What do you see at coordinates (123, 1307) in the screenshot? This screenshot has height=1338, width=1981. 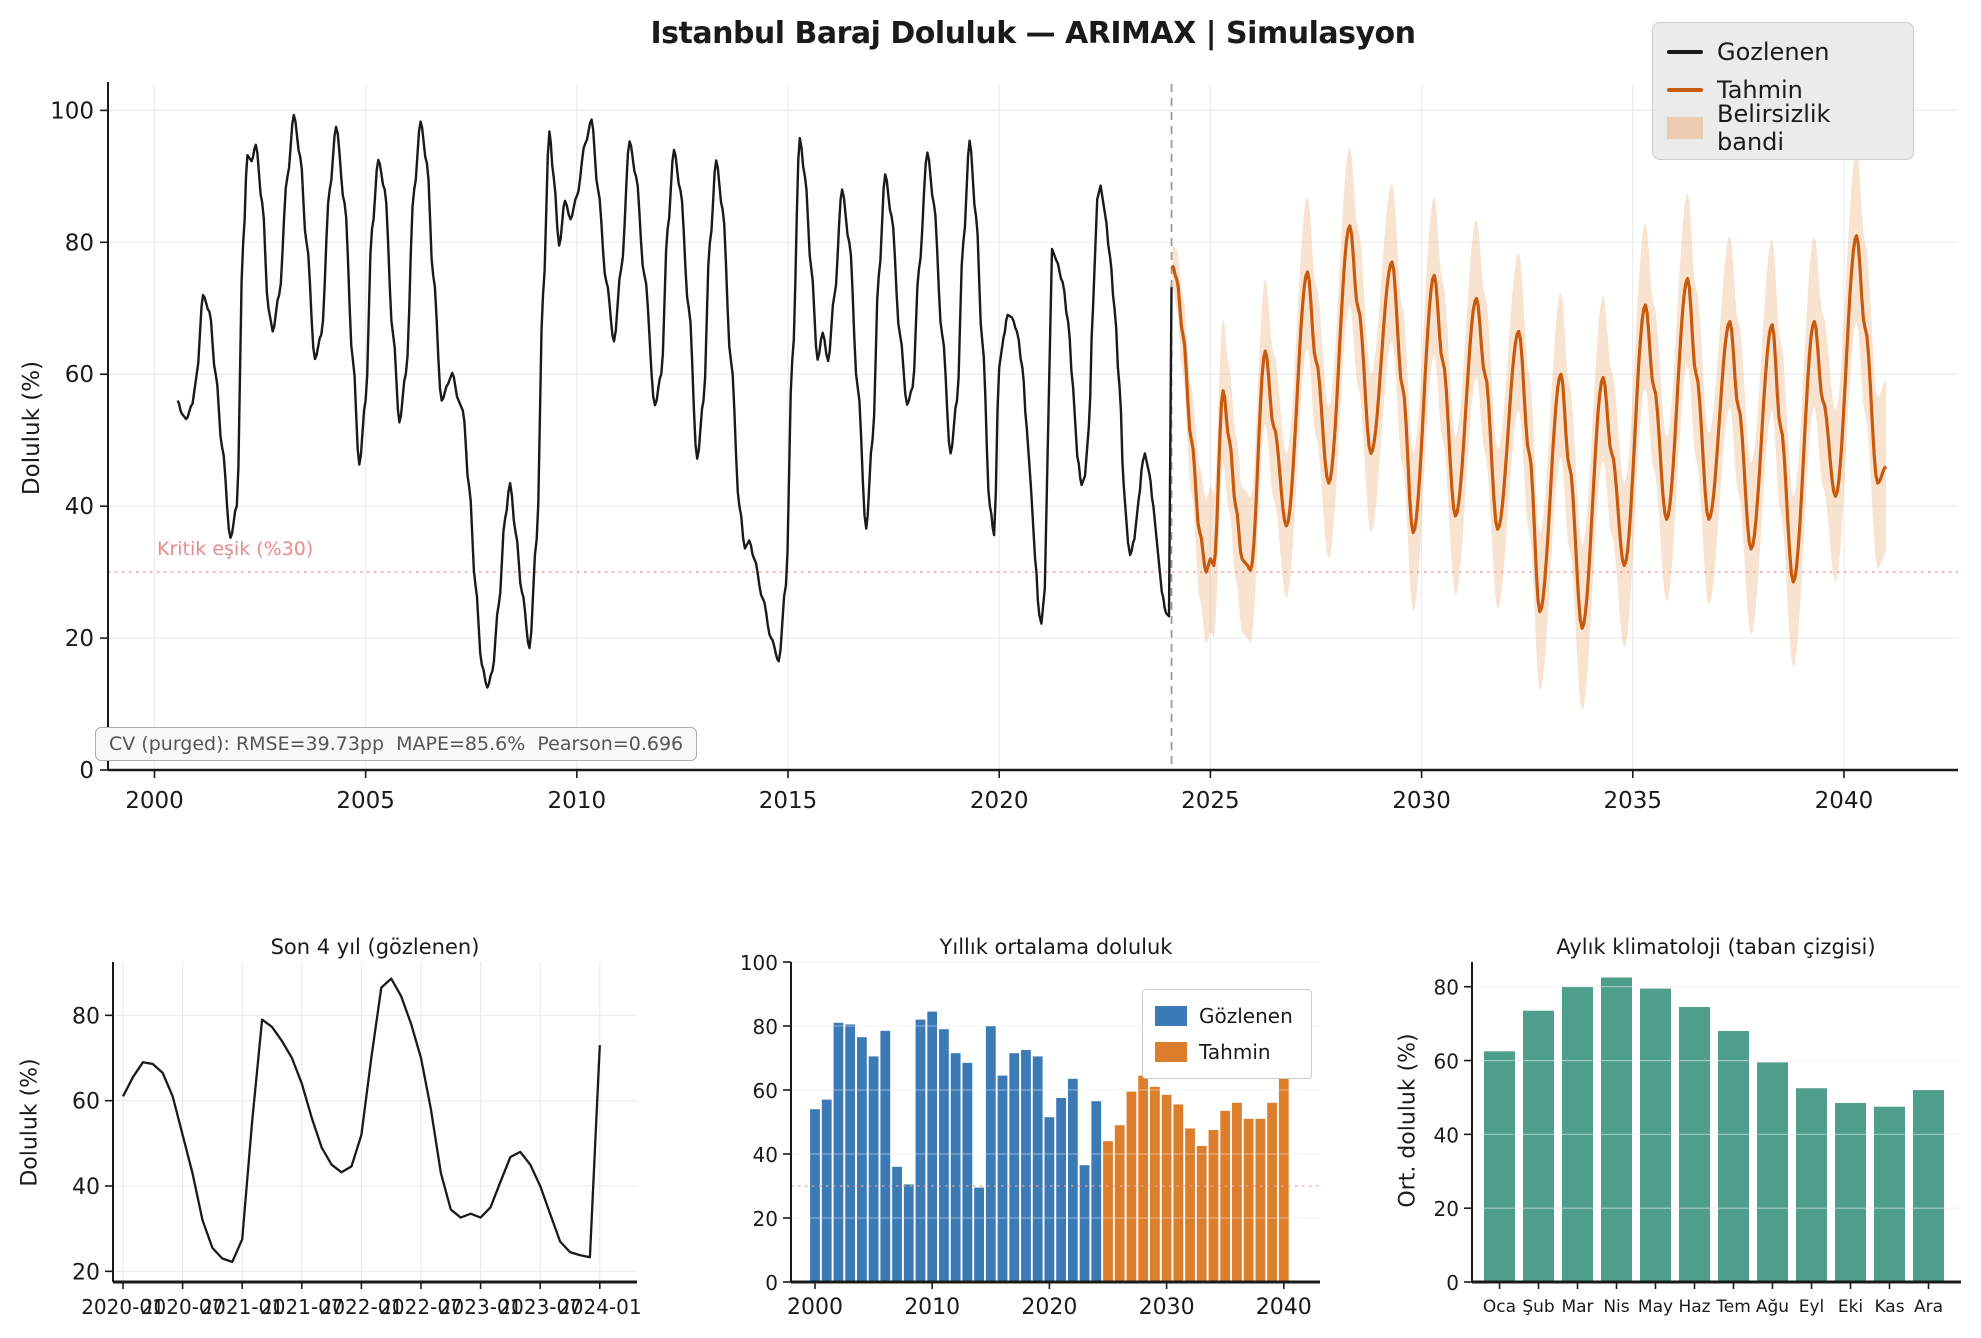 I see `last4-x-tick-label: 2020-01` at bounding box center [123, 1307].